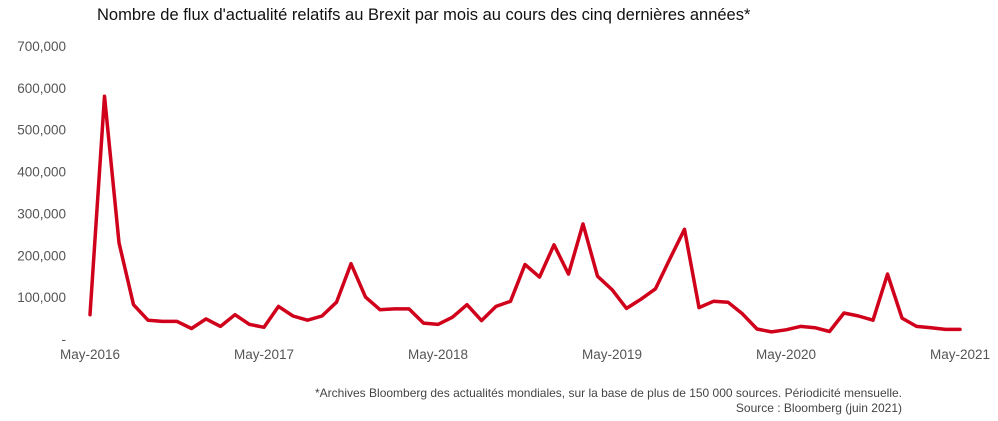  Describe the element at coordinates (41, 297) in the screenshot. I see `y-tick-label: 100,000` at that location.